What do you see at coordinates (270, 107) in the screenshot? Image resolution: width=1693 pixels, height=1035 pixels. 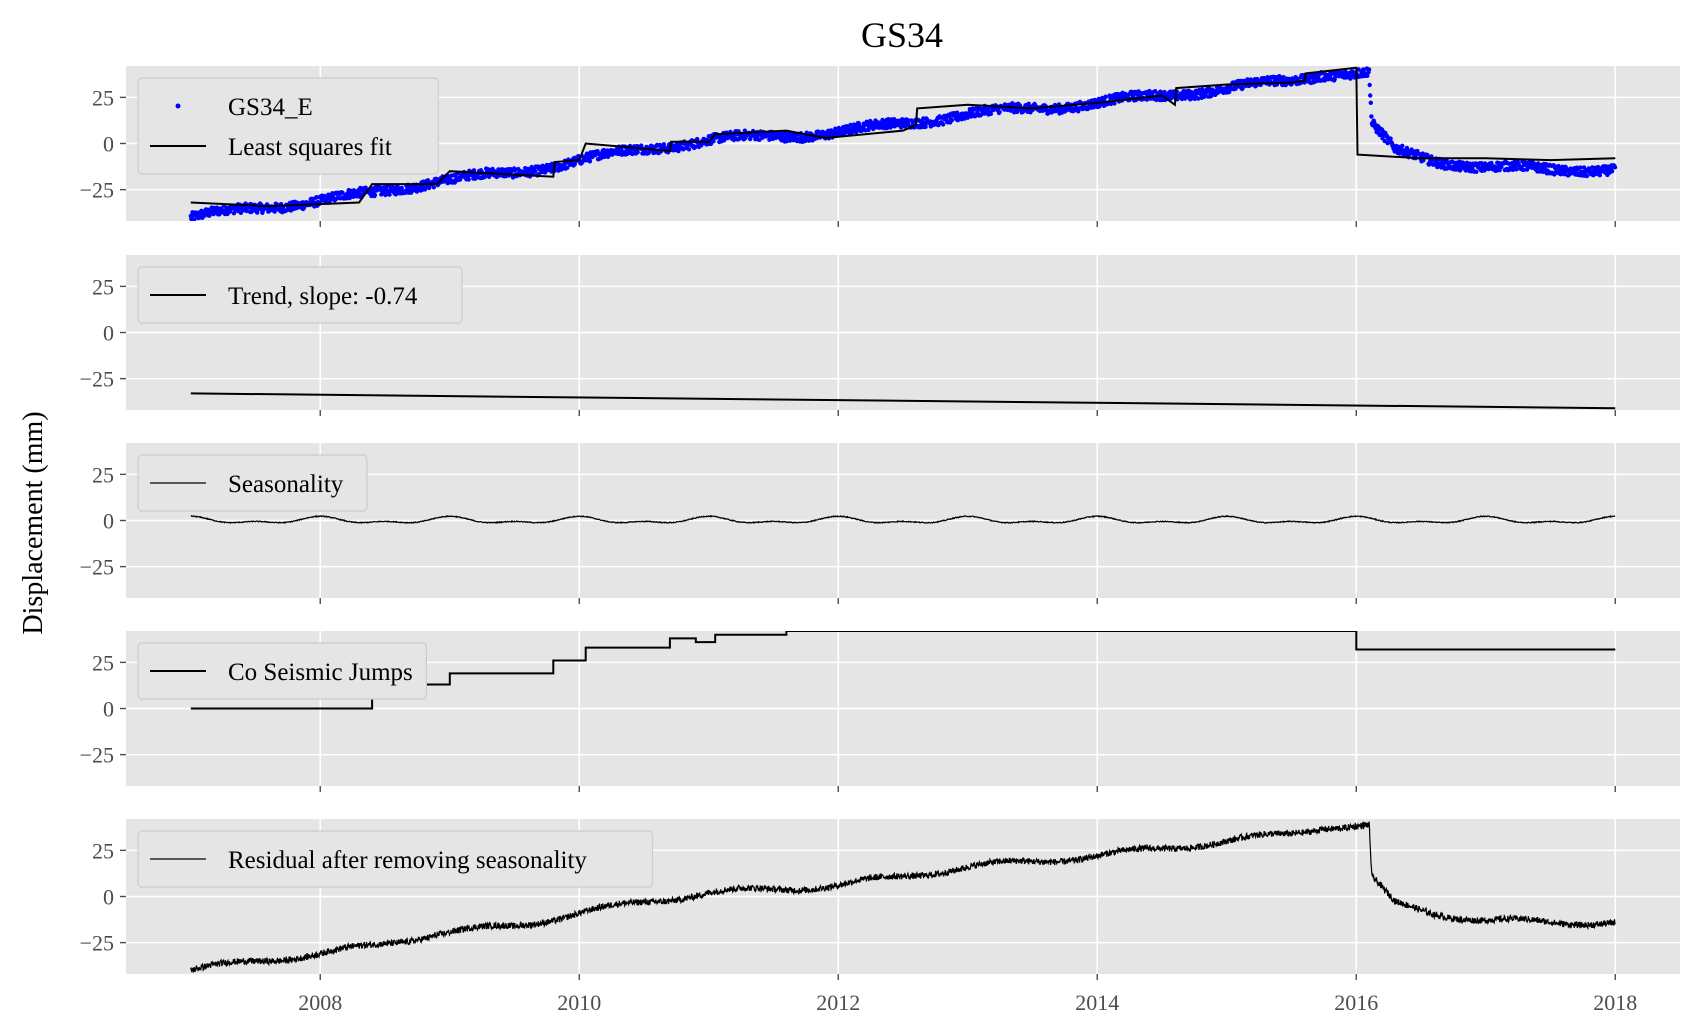 I see `legend-label: GS34_E` at bounding box center [270, 107].